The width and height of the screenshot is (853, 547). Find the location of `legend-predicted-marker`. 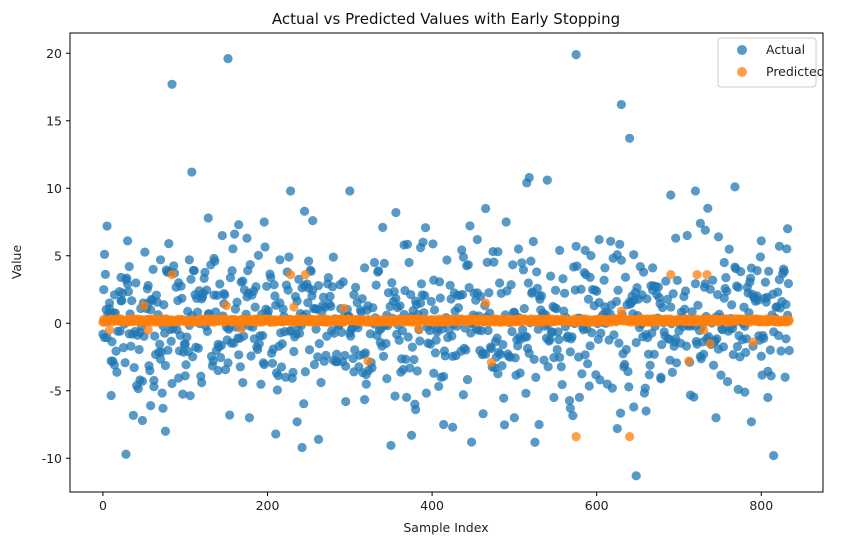

legend-predicted-marker is located at coordinates (742, 72).